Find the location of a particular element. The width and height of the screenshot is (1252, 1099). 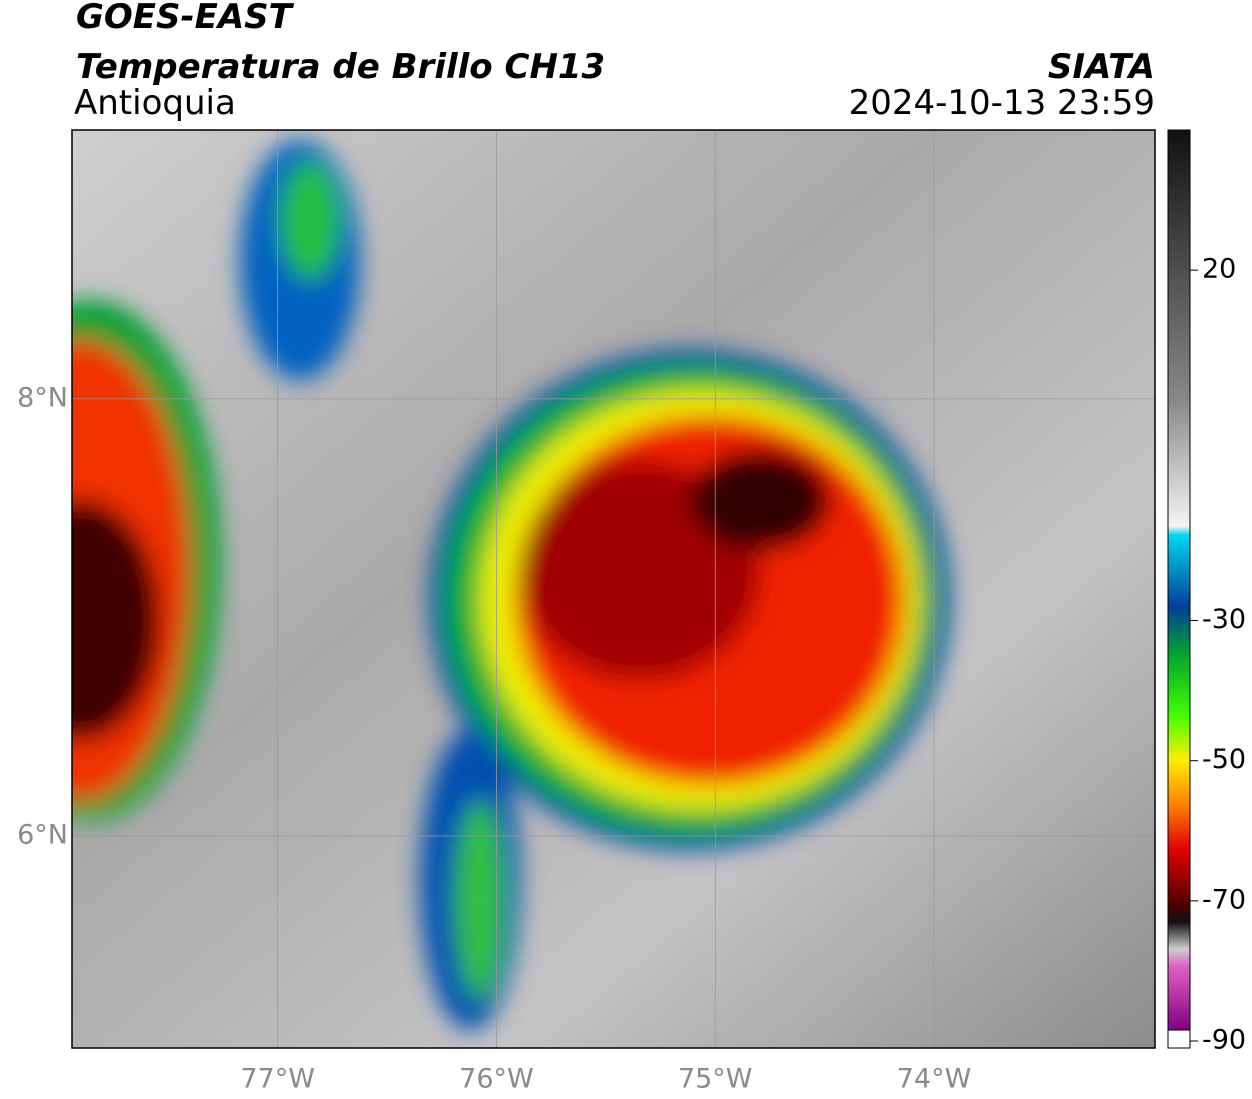

x-tick-label: 75°W is located at coordinates (715, 1079).